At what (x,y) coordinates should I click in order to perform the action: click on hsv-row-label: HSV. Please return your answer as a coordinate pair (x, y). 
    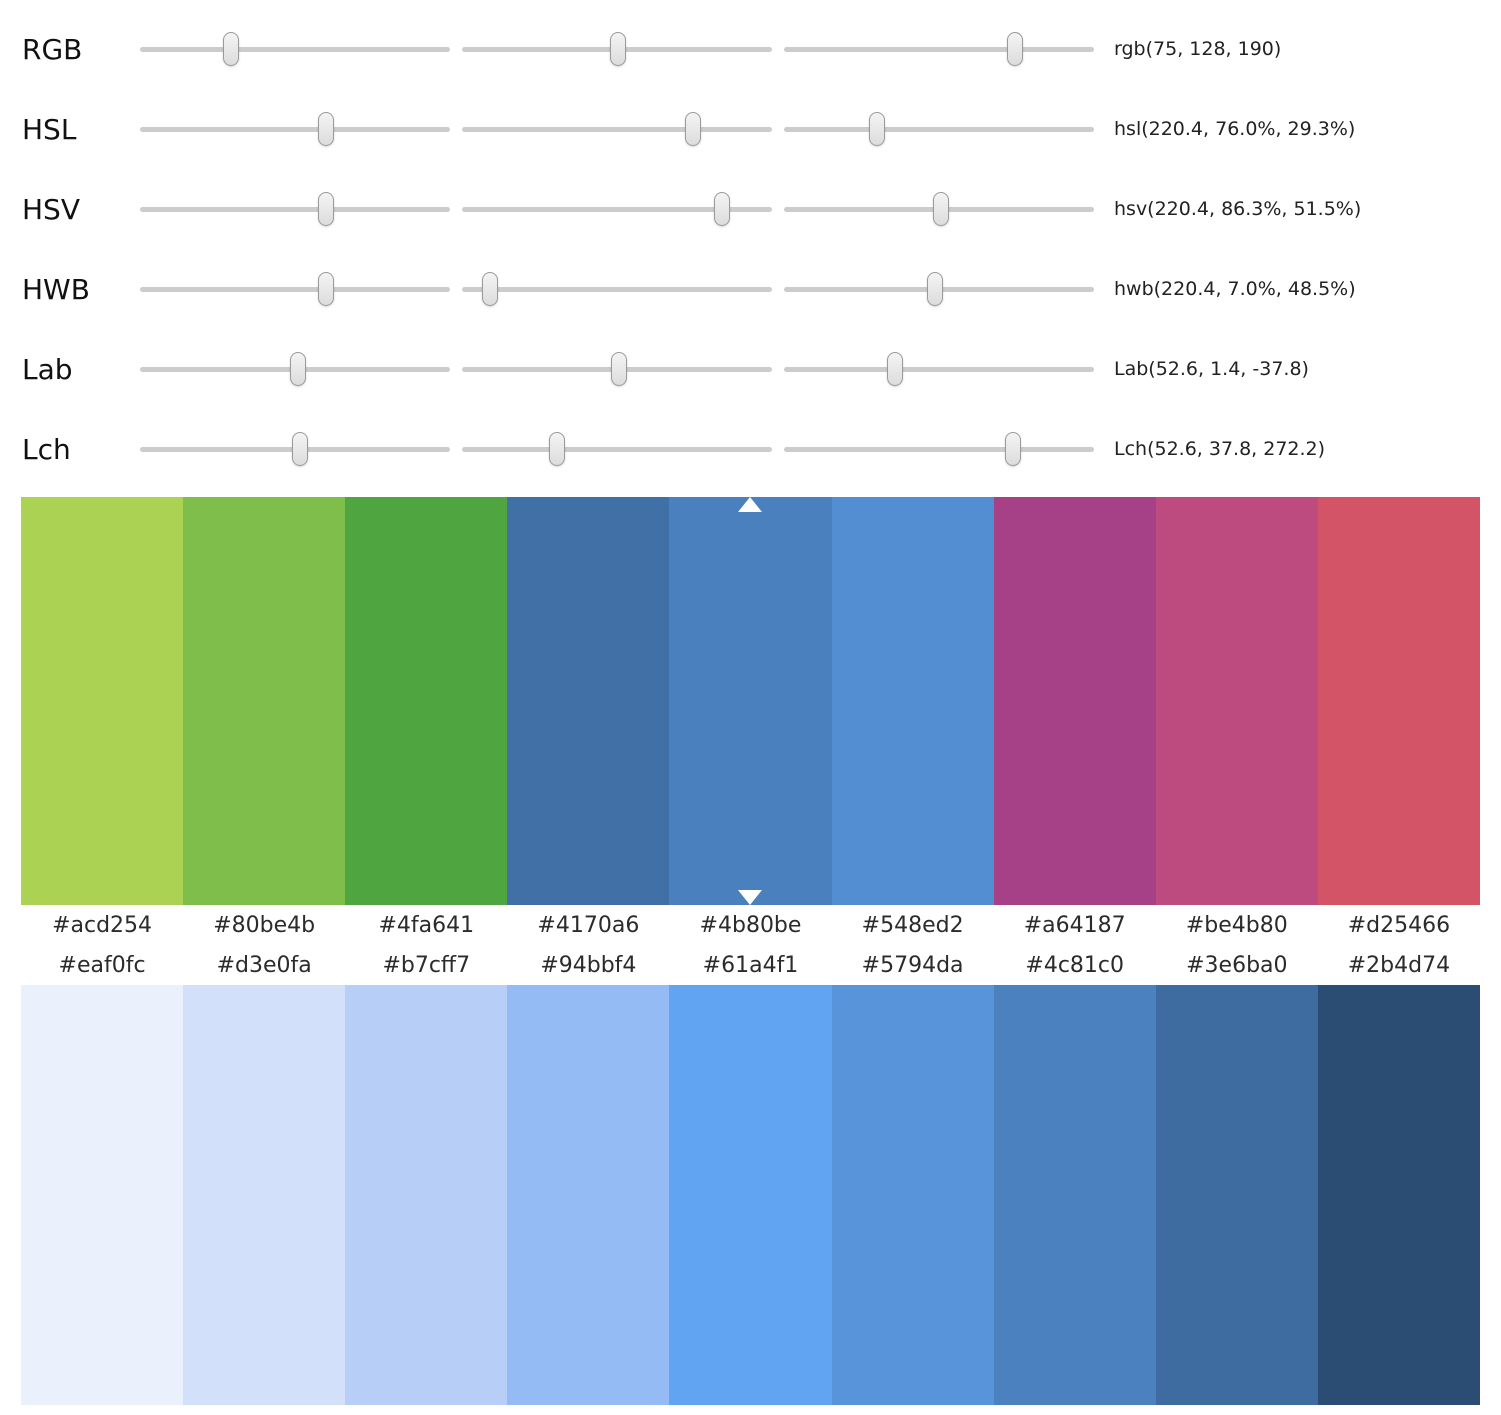
    Looking at the image, I should click on (51, 209).